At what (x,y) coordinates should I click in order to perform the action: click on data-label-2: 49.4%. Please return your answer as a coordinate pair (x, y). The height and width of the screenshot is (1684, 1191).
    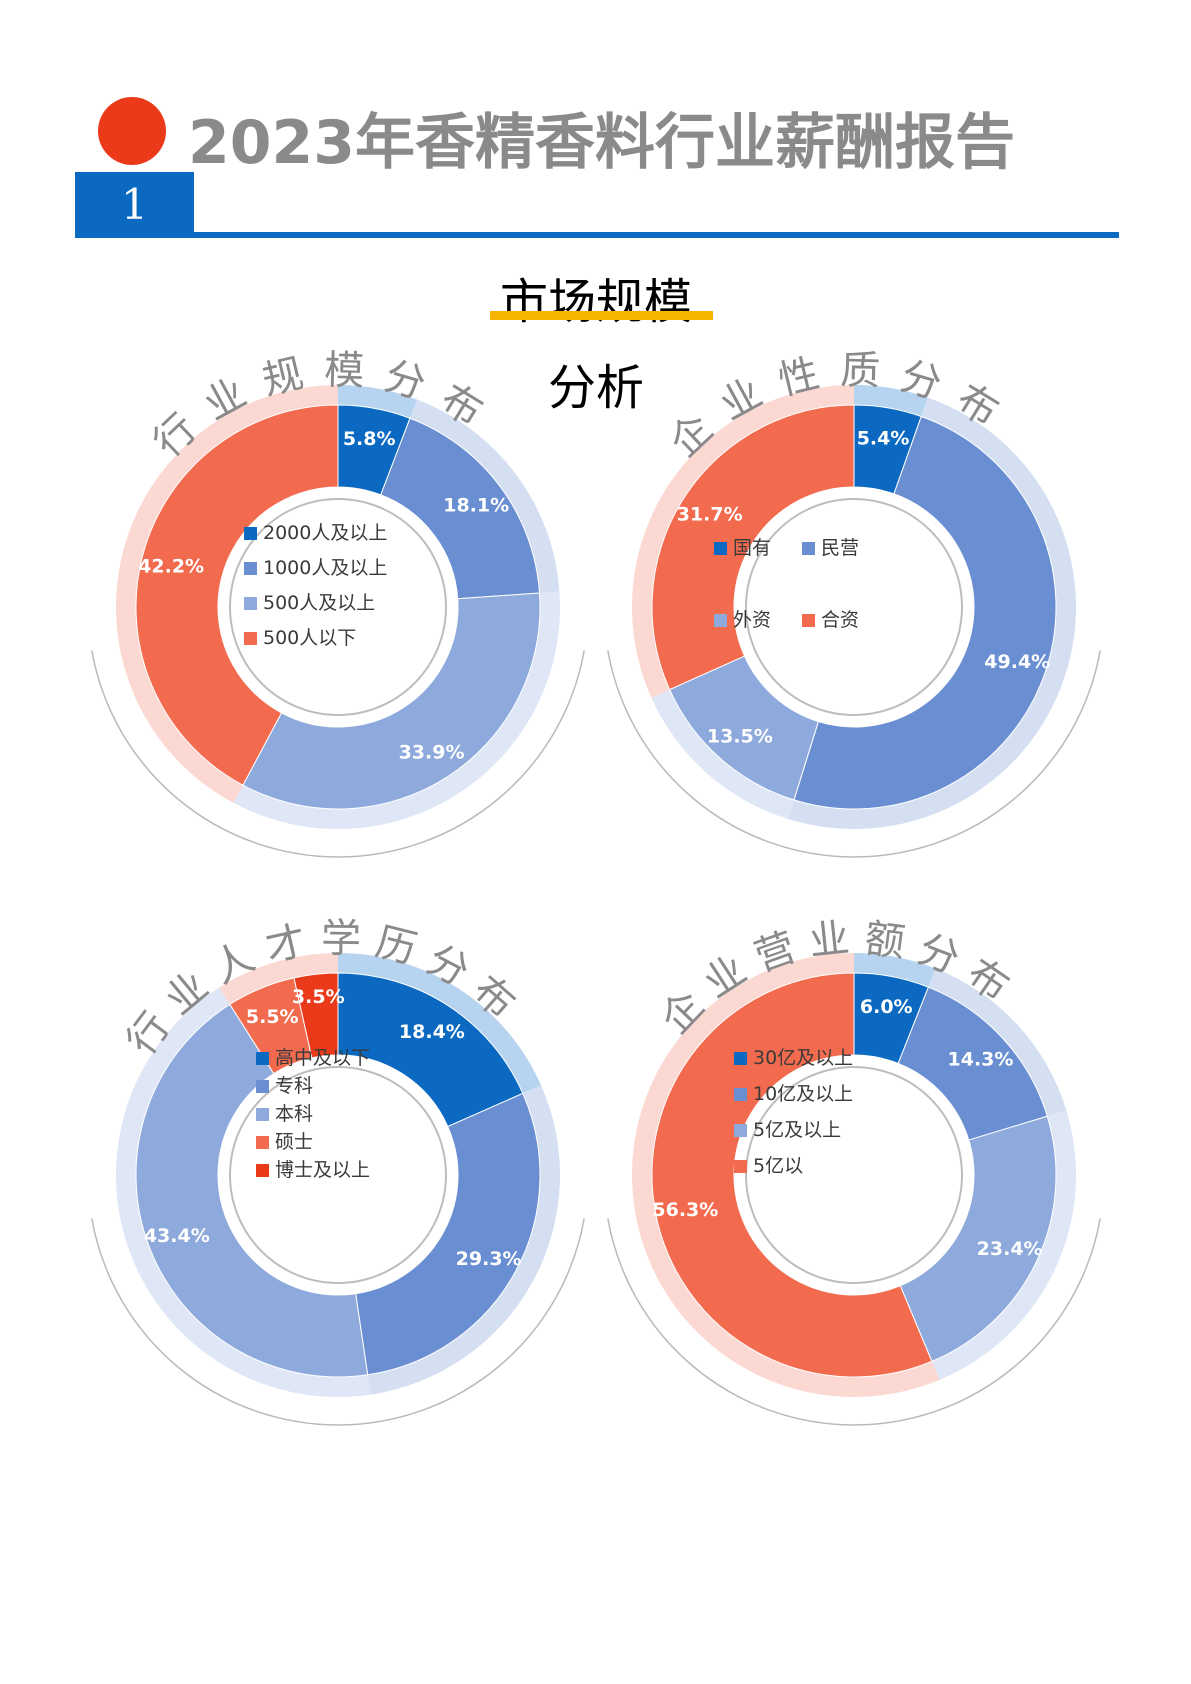
    Looking at the image, I should click on (1017, 662).